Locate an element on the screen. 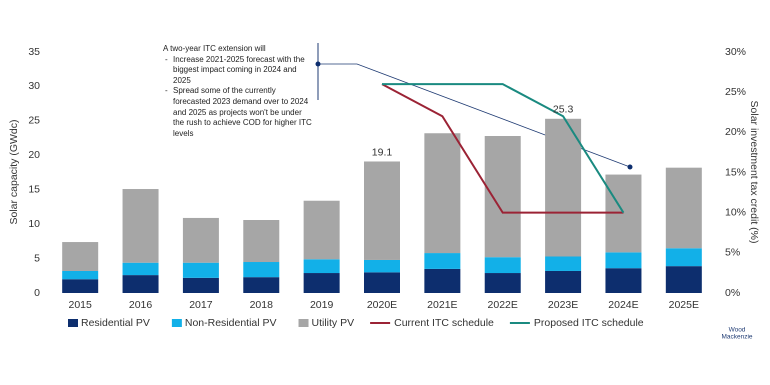  x-tick-label: 2020E is located at coordinates (382, 305).